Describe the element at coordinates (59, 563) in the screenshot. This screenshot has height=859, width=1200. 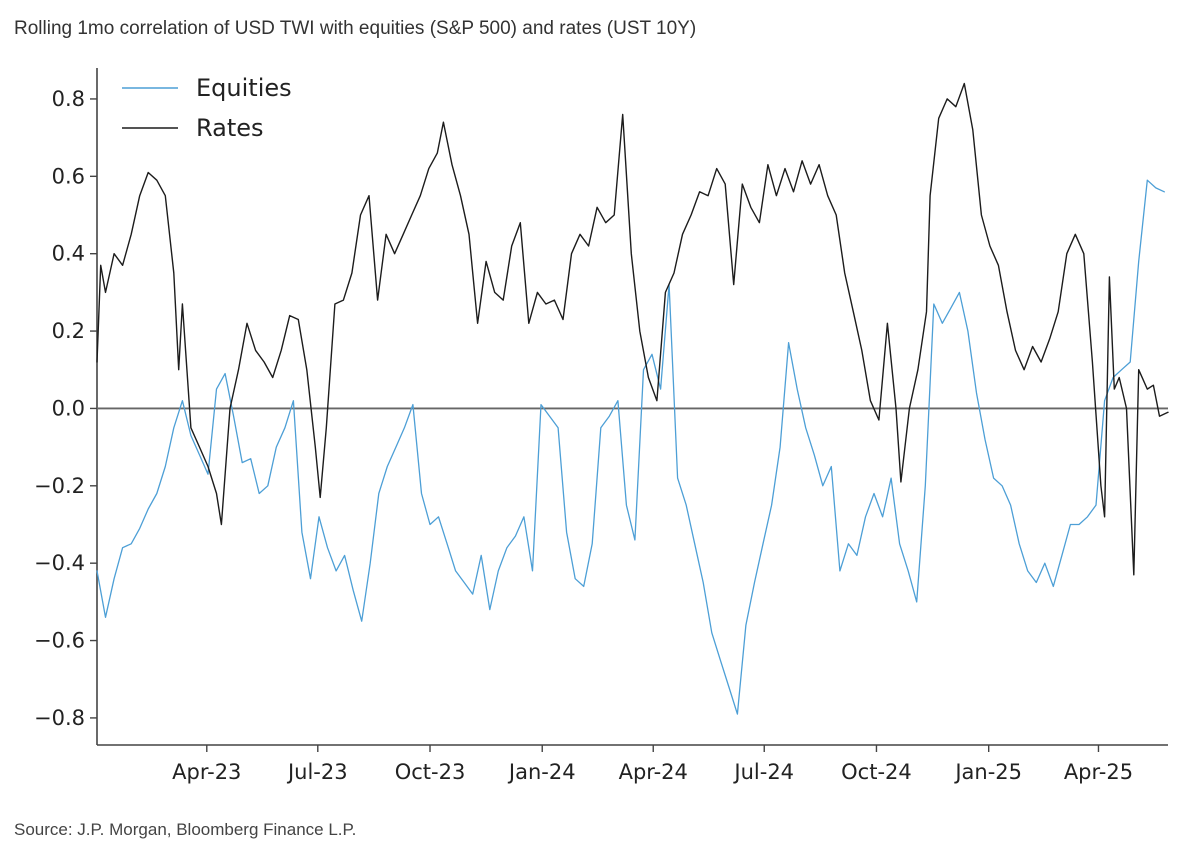
I see `y-tick-label: −0.4` at that location.